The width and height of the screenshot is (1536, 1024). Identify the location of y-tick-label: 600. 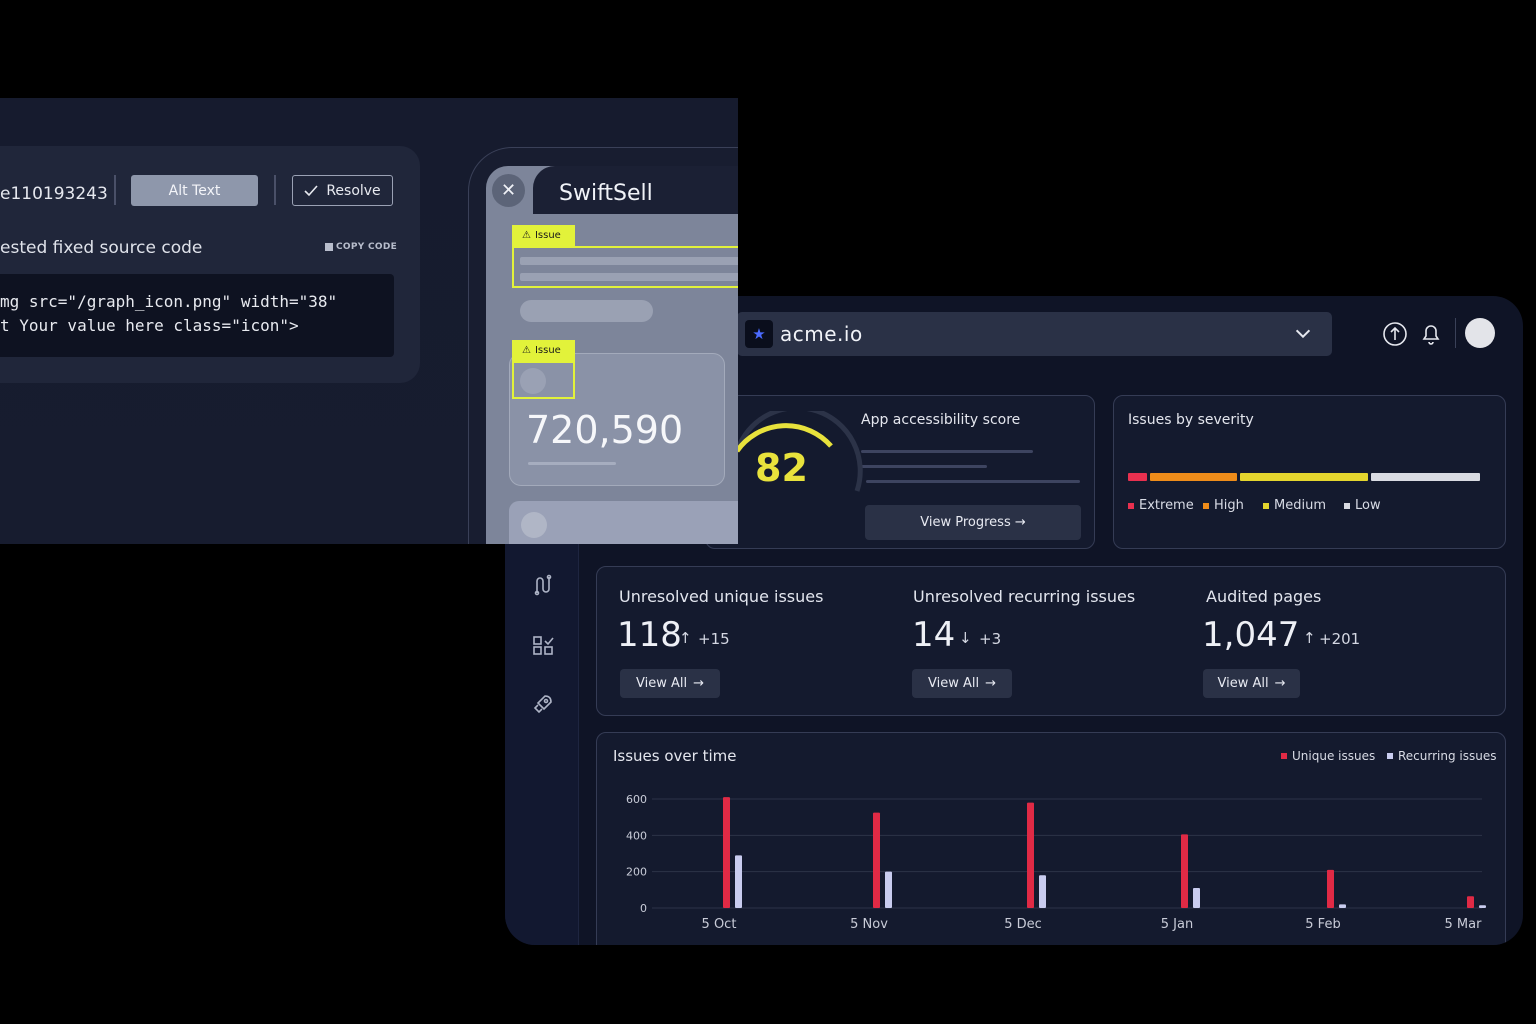
(636, 799).